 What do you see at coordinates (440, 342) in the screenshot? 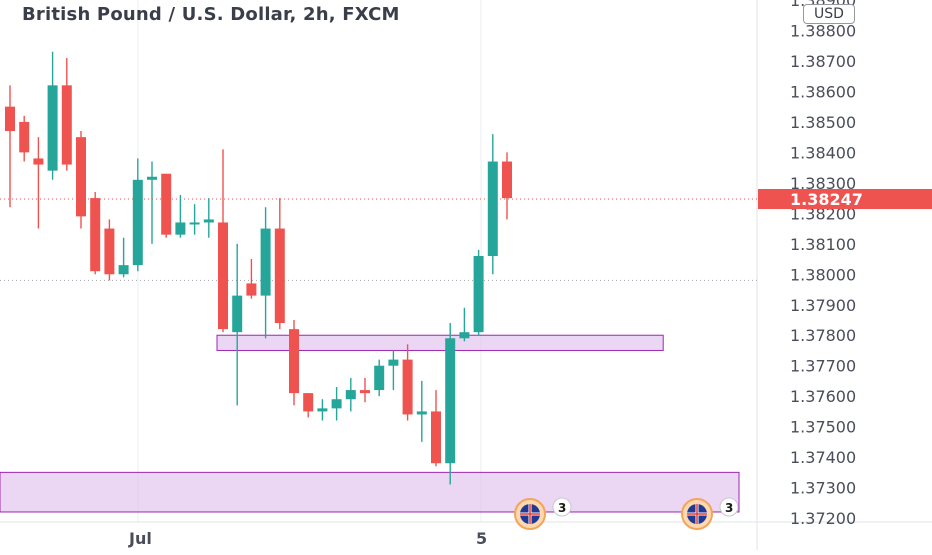
I see `resistance-zone-upper` at bounding box center [440, 342].